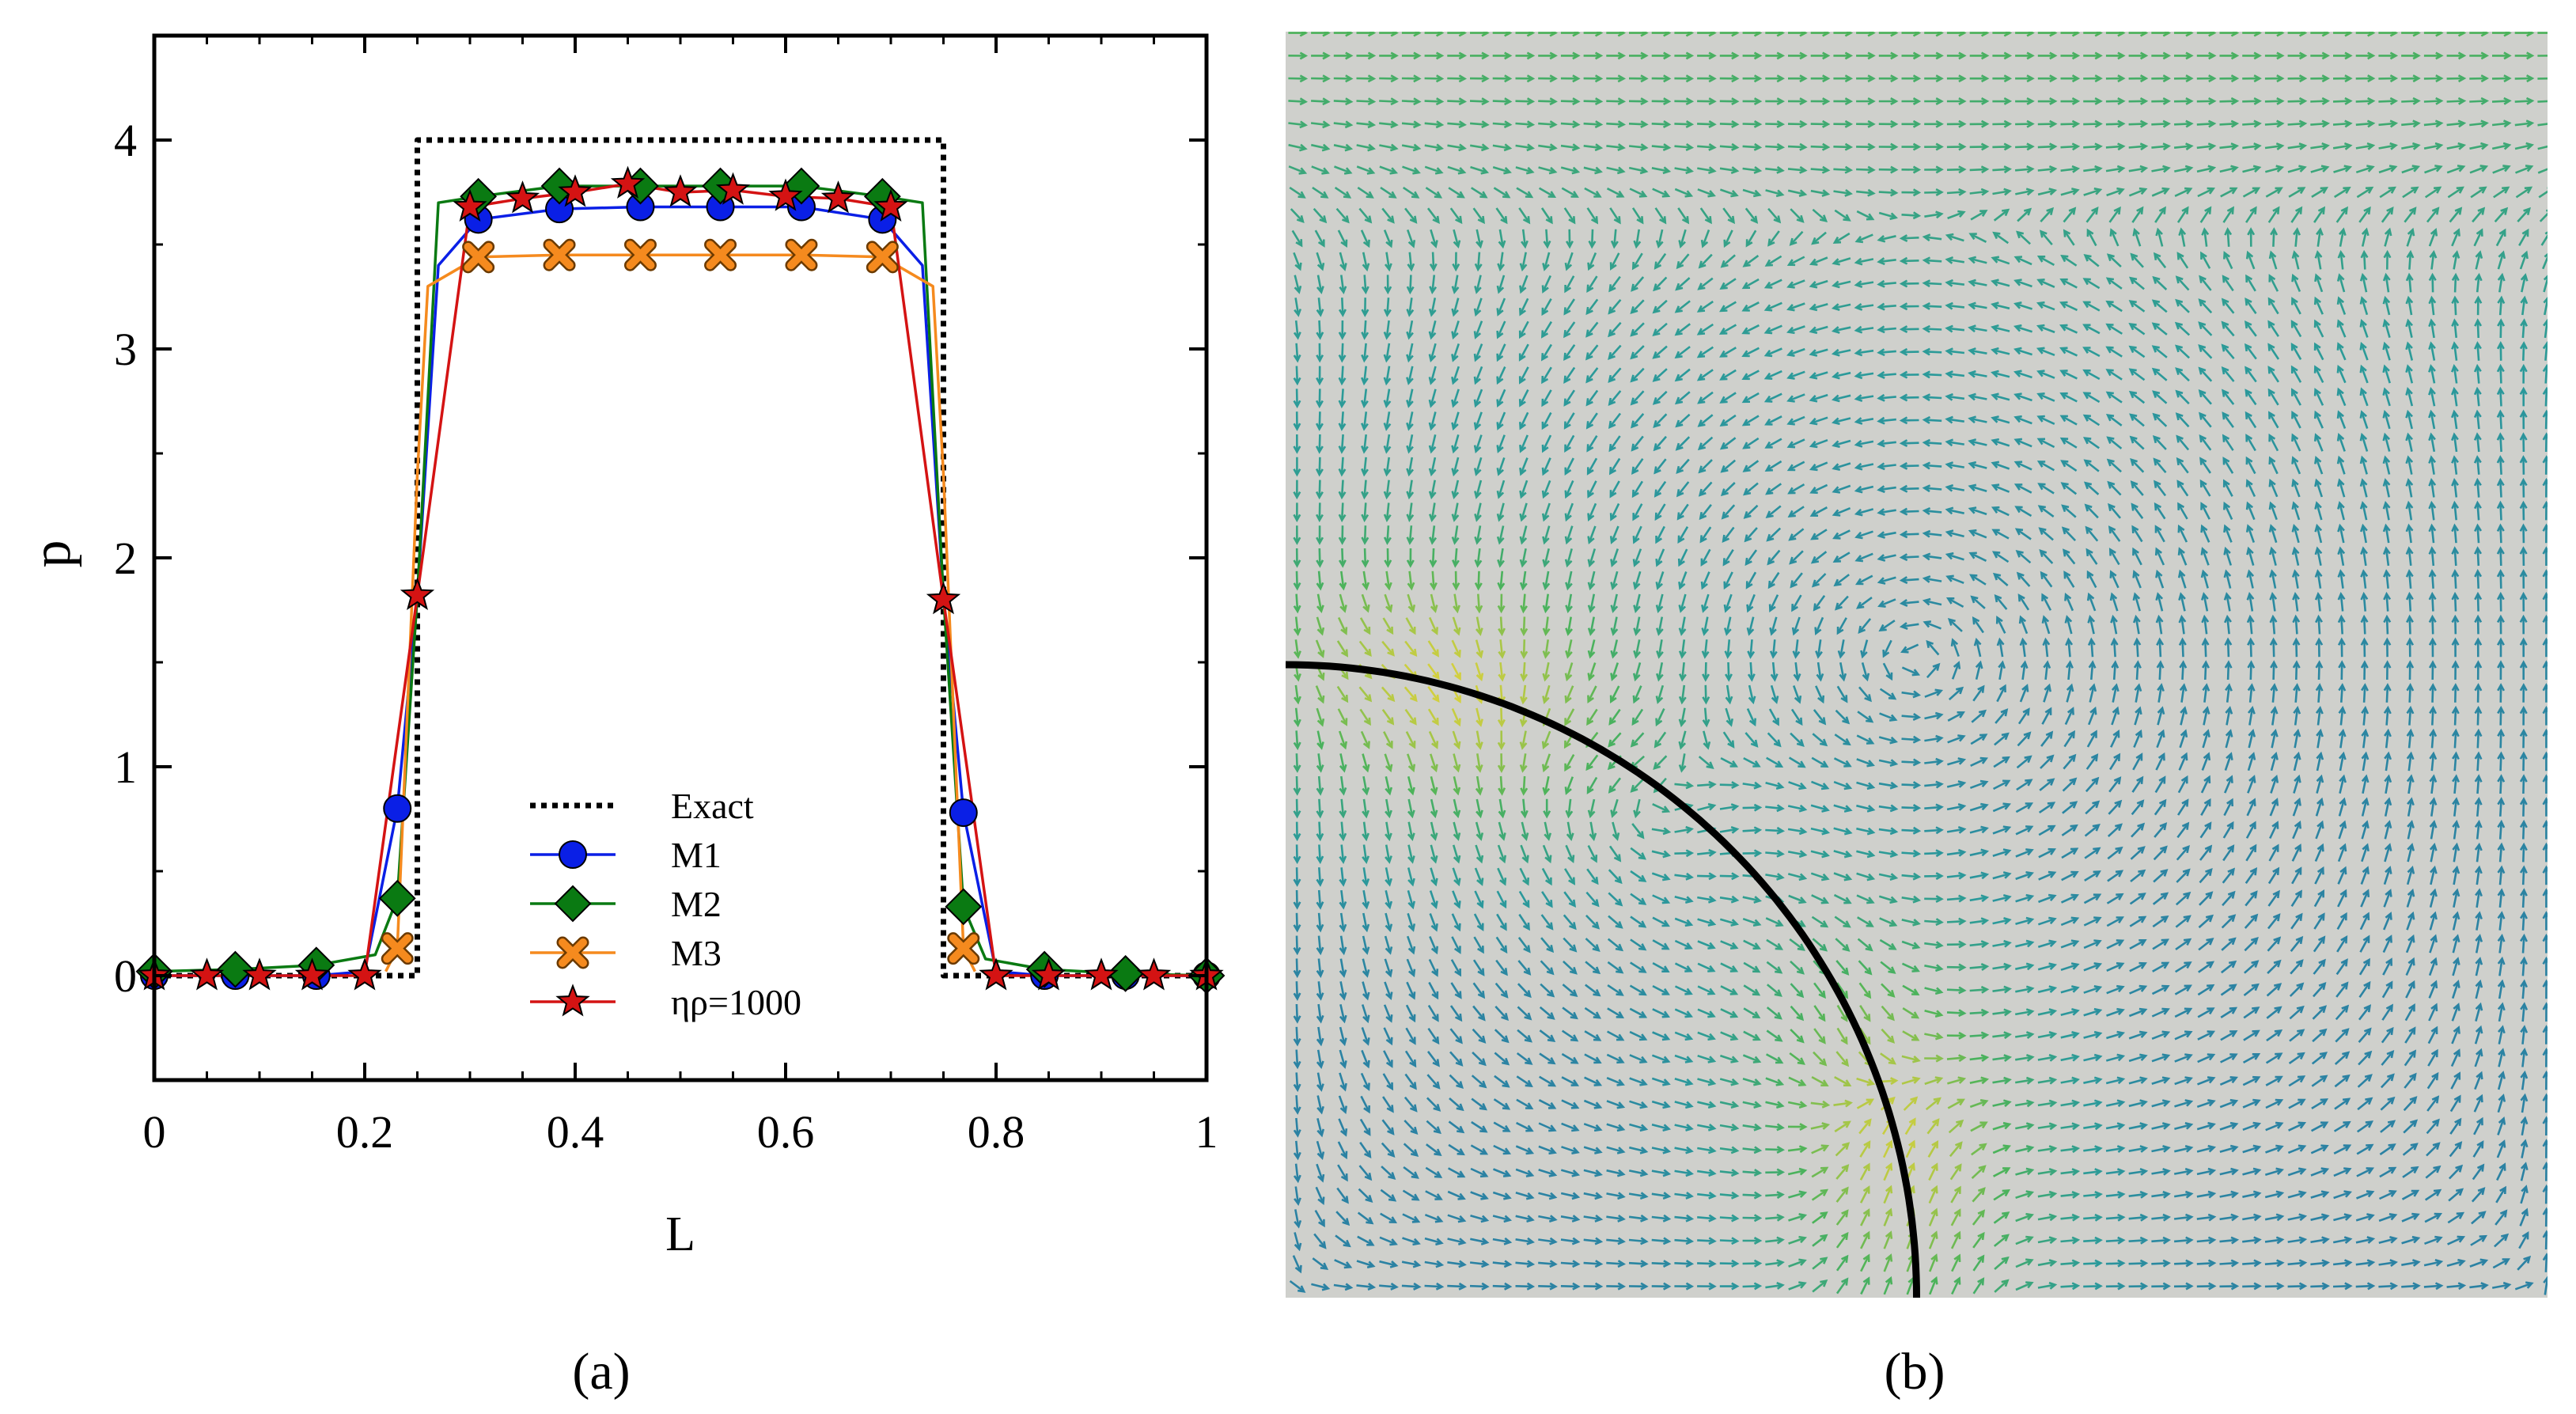 This screenshot has height=1414, width=2576. Describe the element at coordinates (397, 948) in the screenshot. I see `series-marker-m3` at that location.